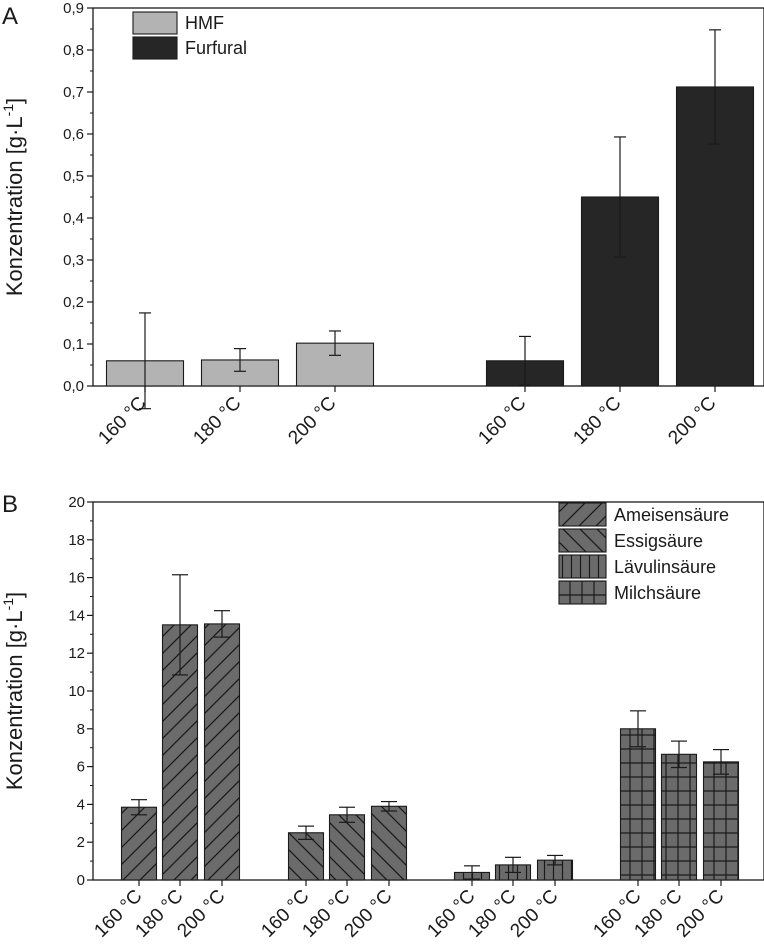 The height and width of the screenshot is (944, 764). What do you see at coordinates (10, 504) in the screenshot?
I see `panel-letter-b: B` at bounding box center [10, 504].